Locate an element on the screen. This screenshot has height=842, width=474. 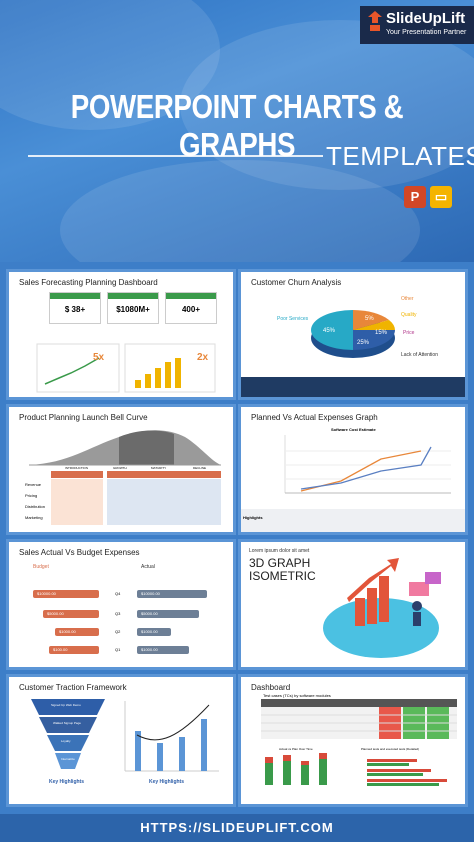
kpi-value: $ 38+ is located at coordinates (75, 309).